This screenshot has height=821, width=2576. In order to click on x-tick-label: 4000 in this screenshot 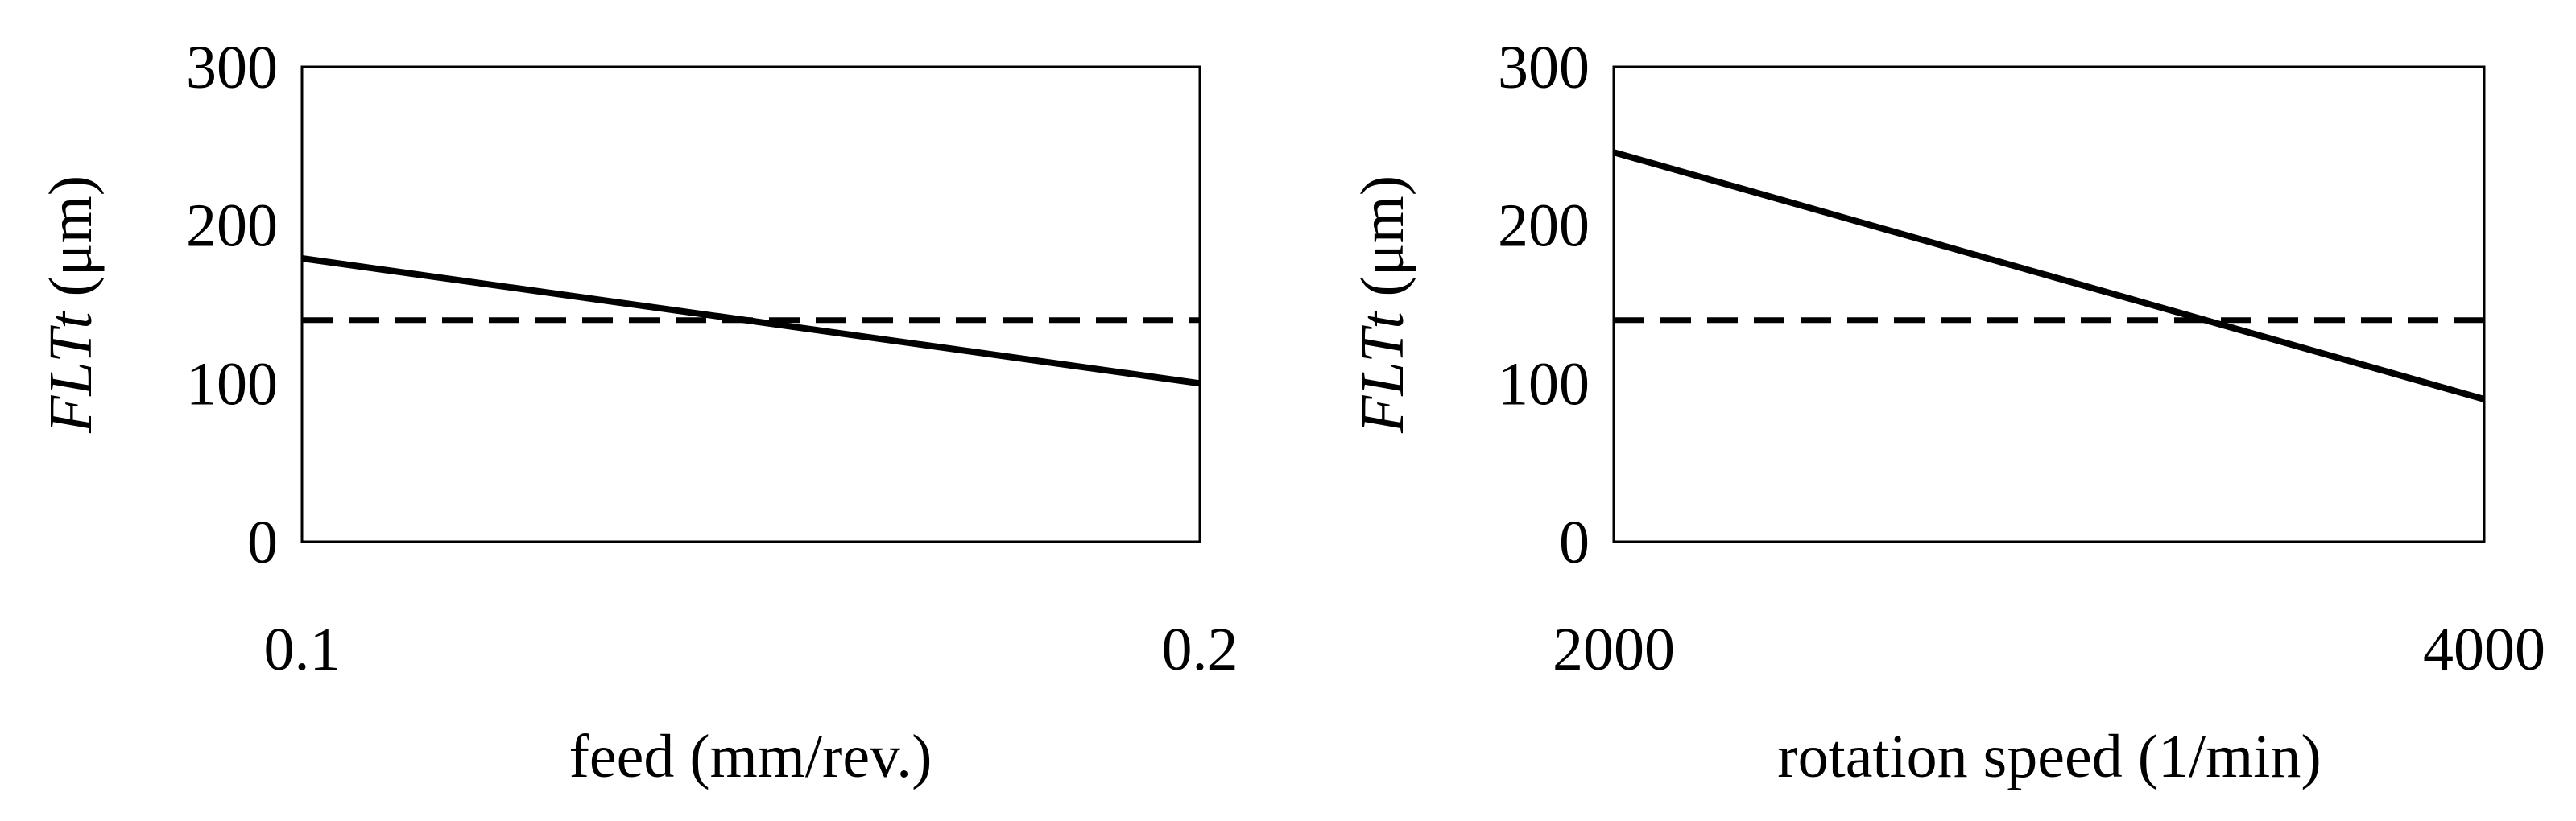, I will do `click(2484, 650)`.